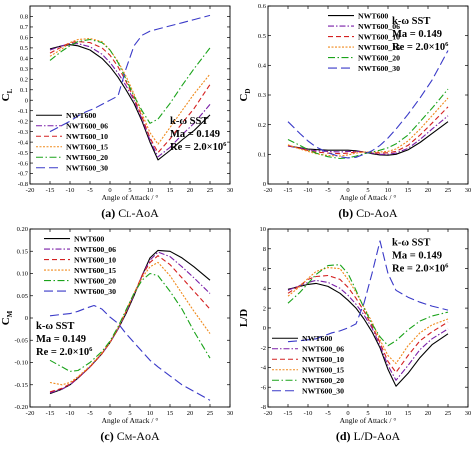 Image resolution: width=474 pixels, height=452 pixels. What do you see at coordinates (24, 38) in the screenshot?
I see `y-tick-label: 0.6` at bounding box center [24, 38].